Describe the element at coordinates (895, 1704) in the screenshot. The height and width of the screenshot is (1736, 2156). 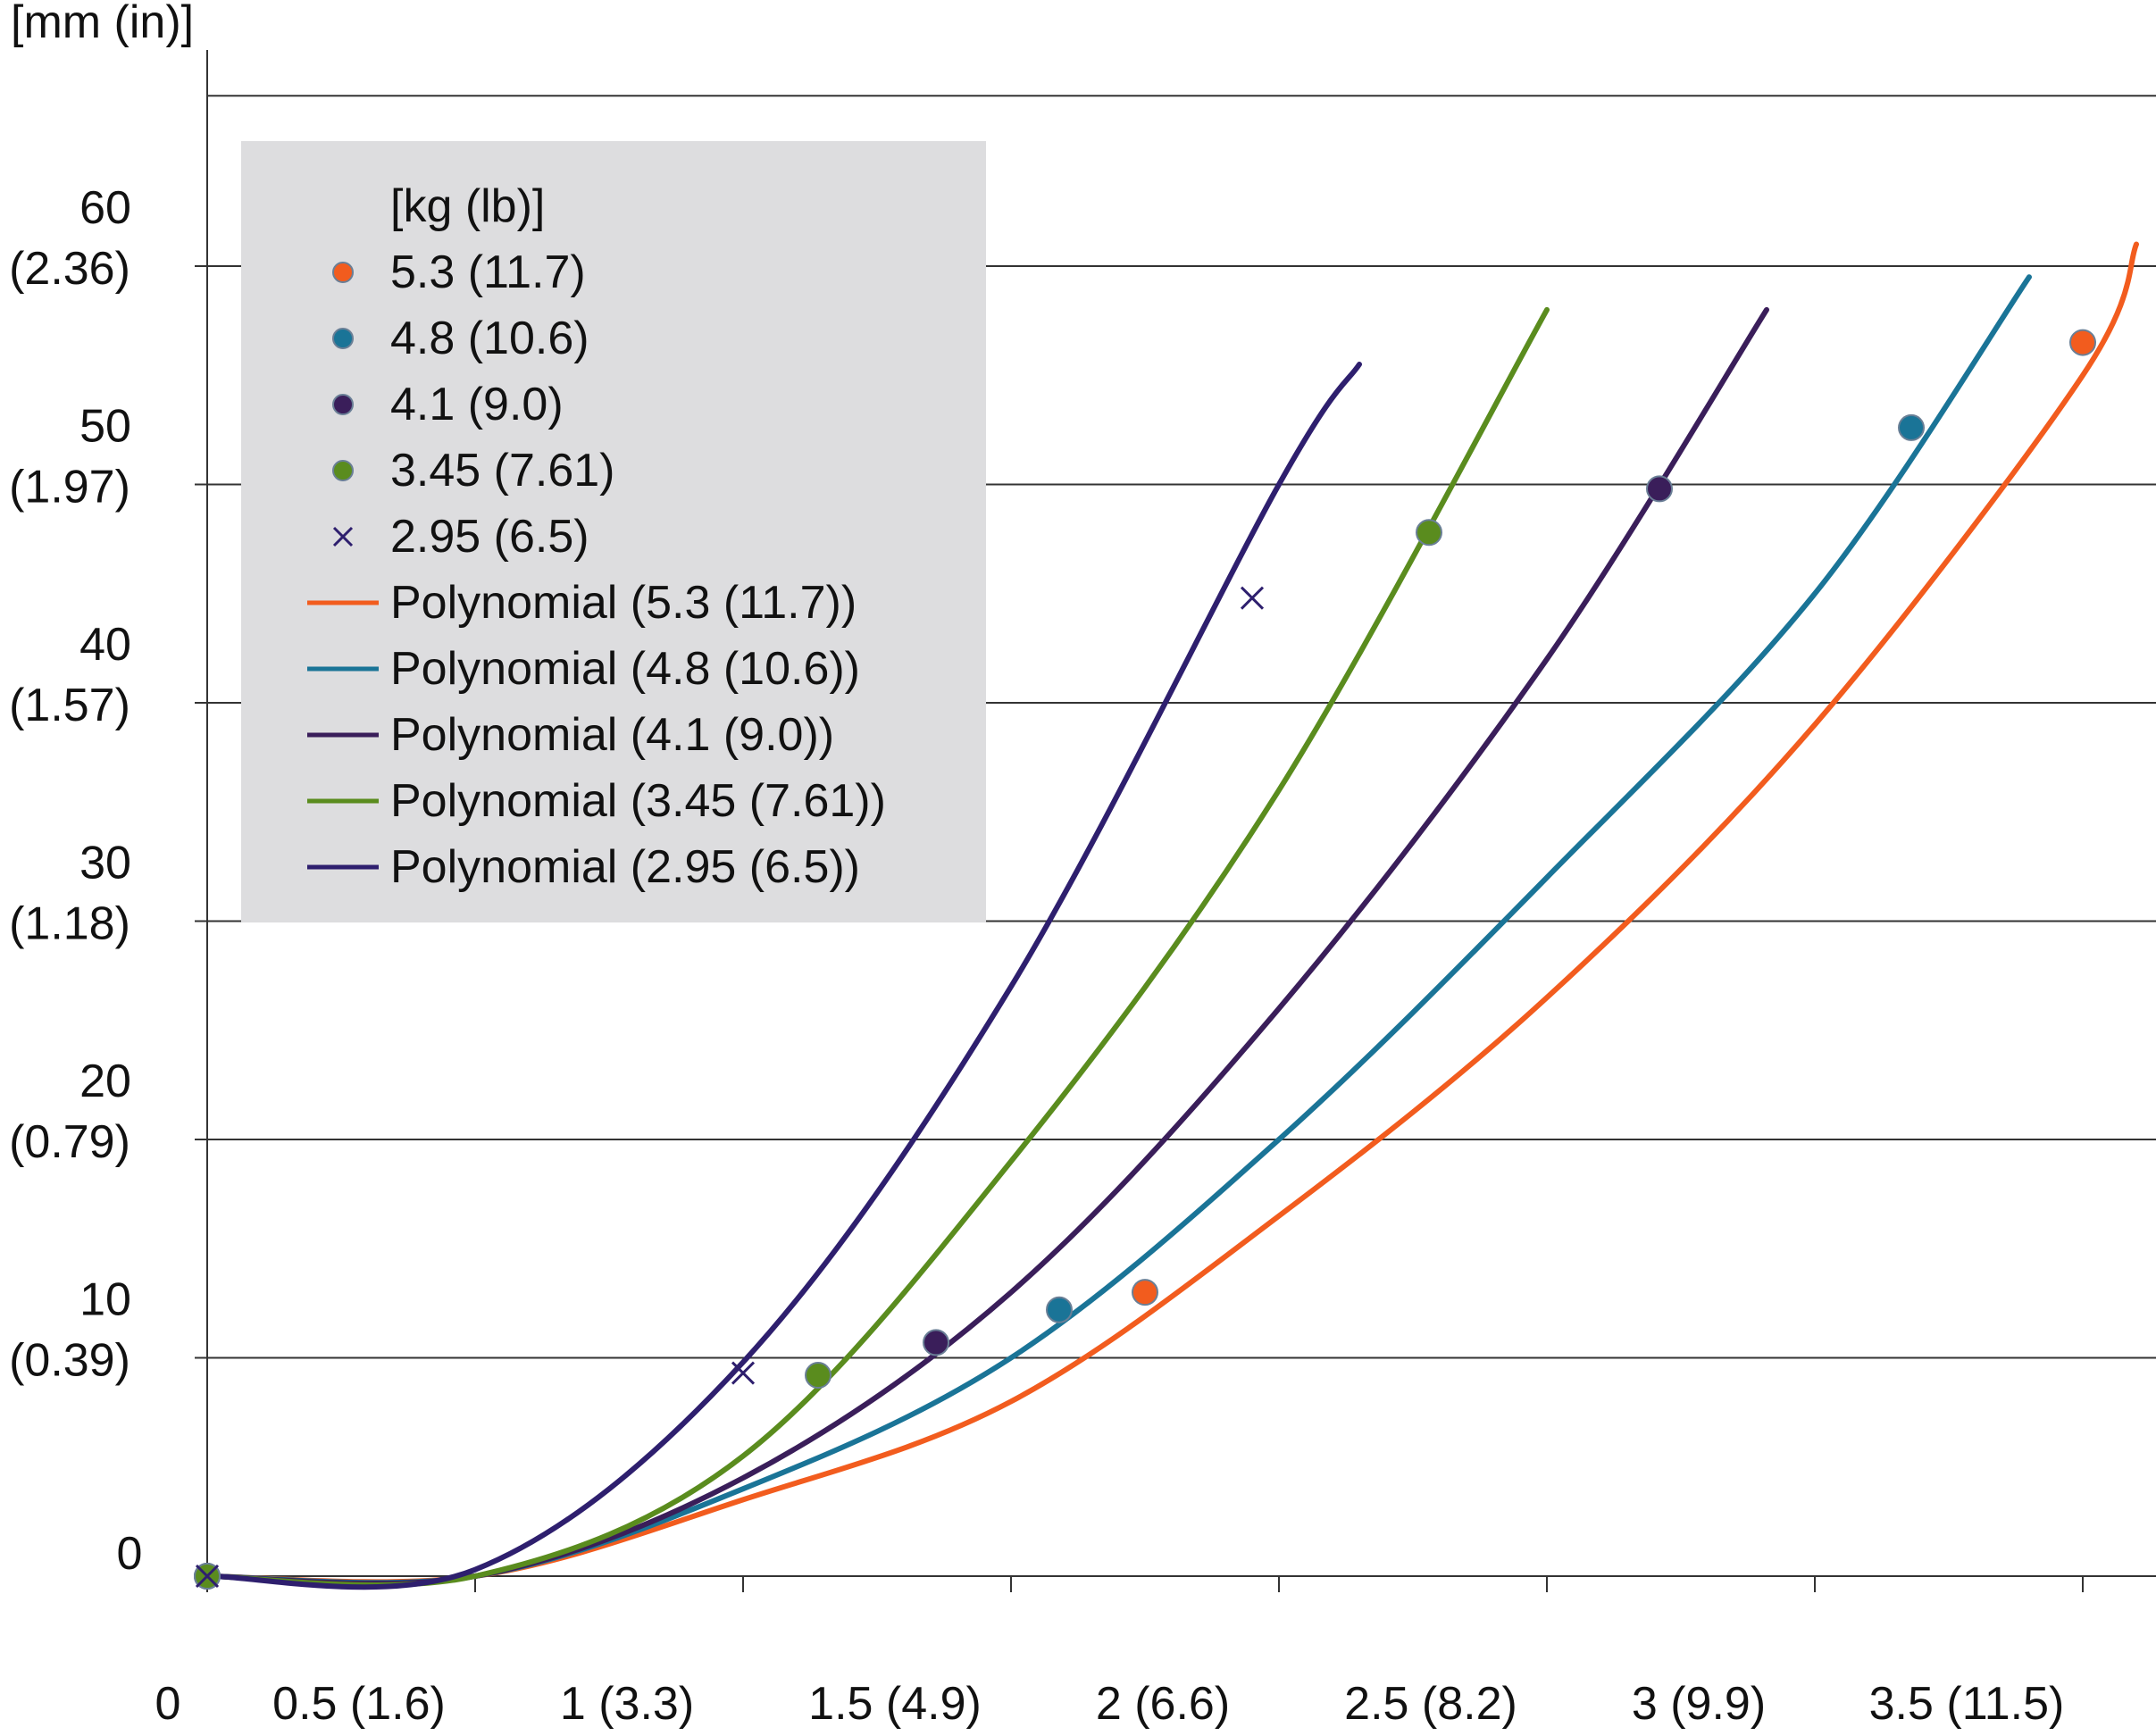
I see `x-tick-label-3: 1.5 (4.9)` at that location.